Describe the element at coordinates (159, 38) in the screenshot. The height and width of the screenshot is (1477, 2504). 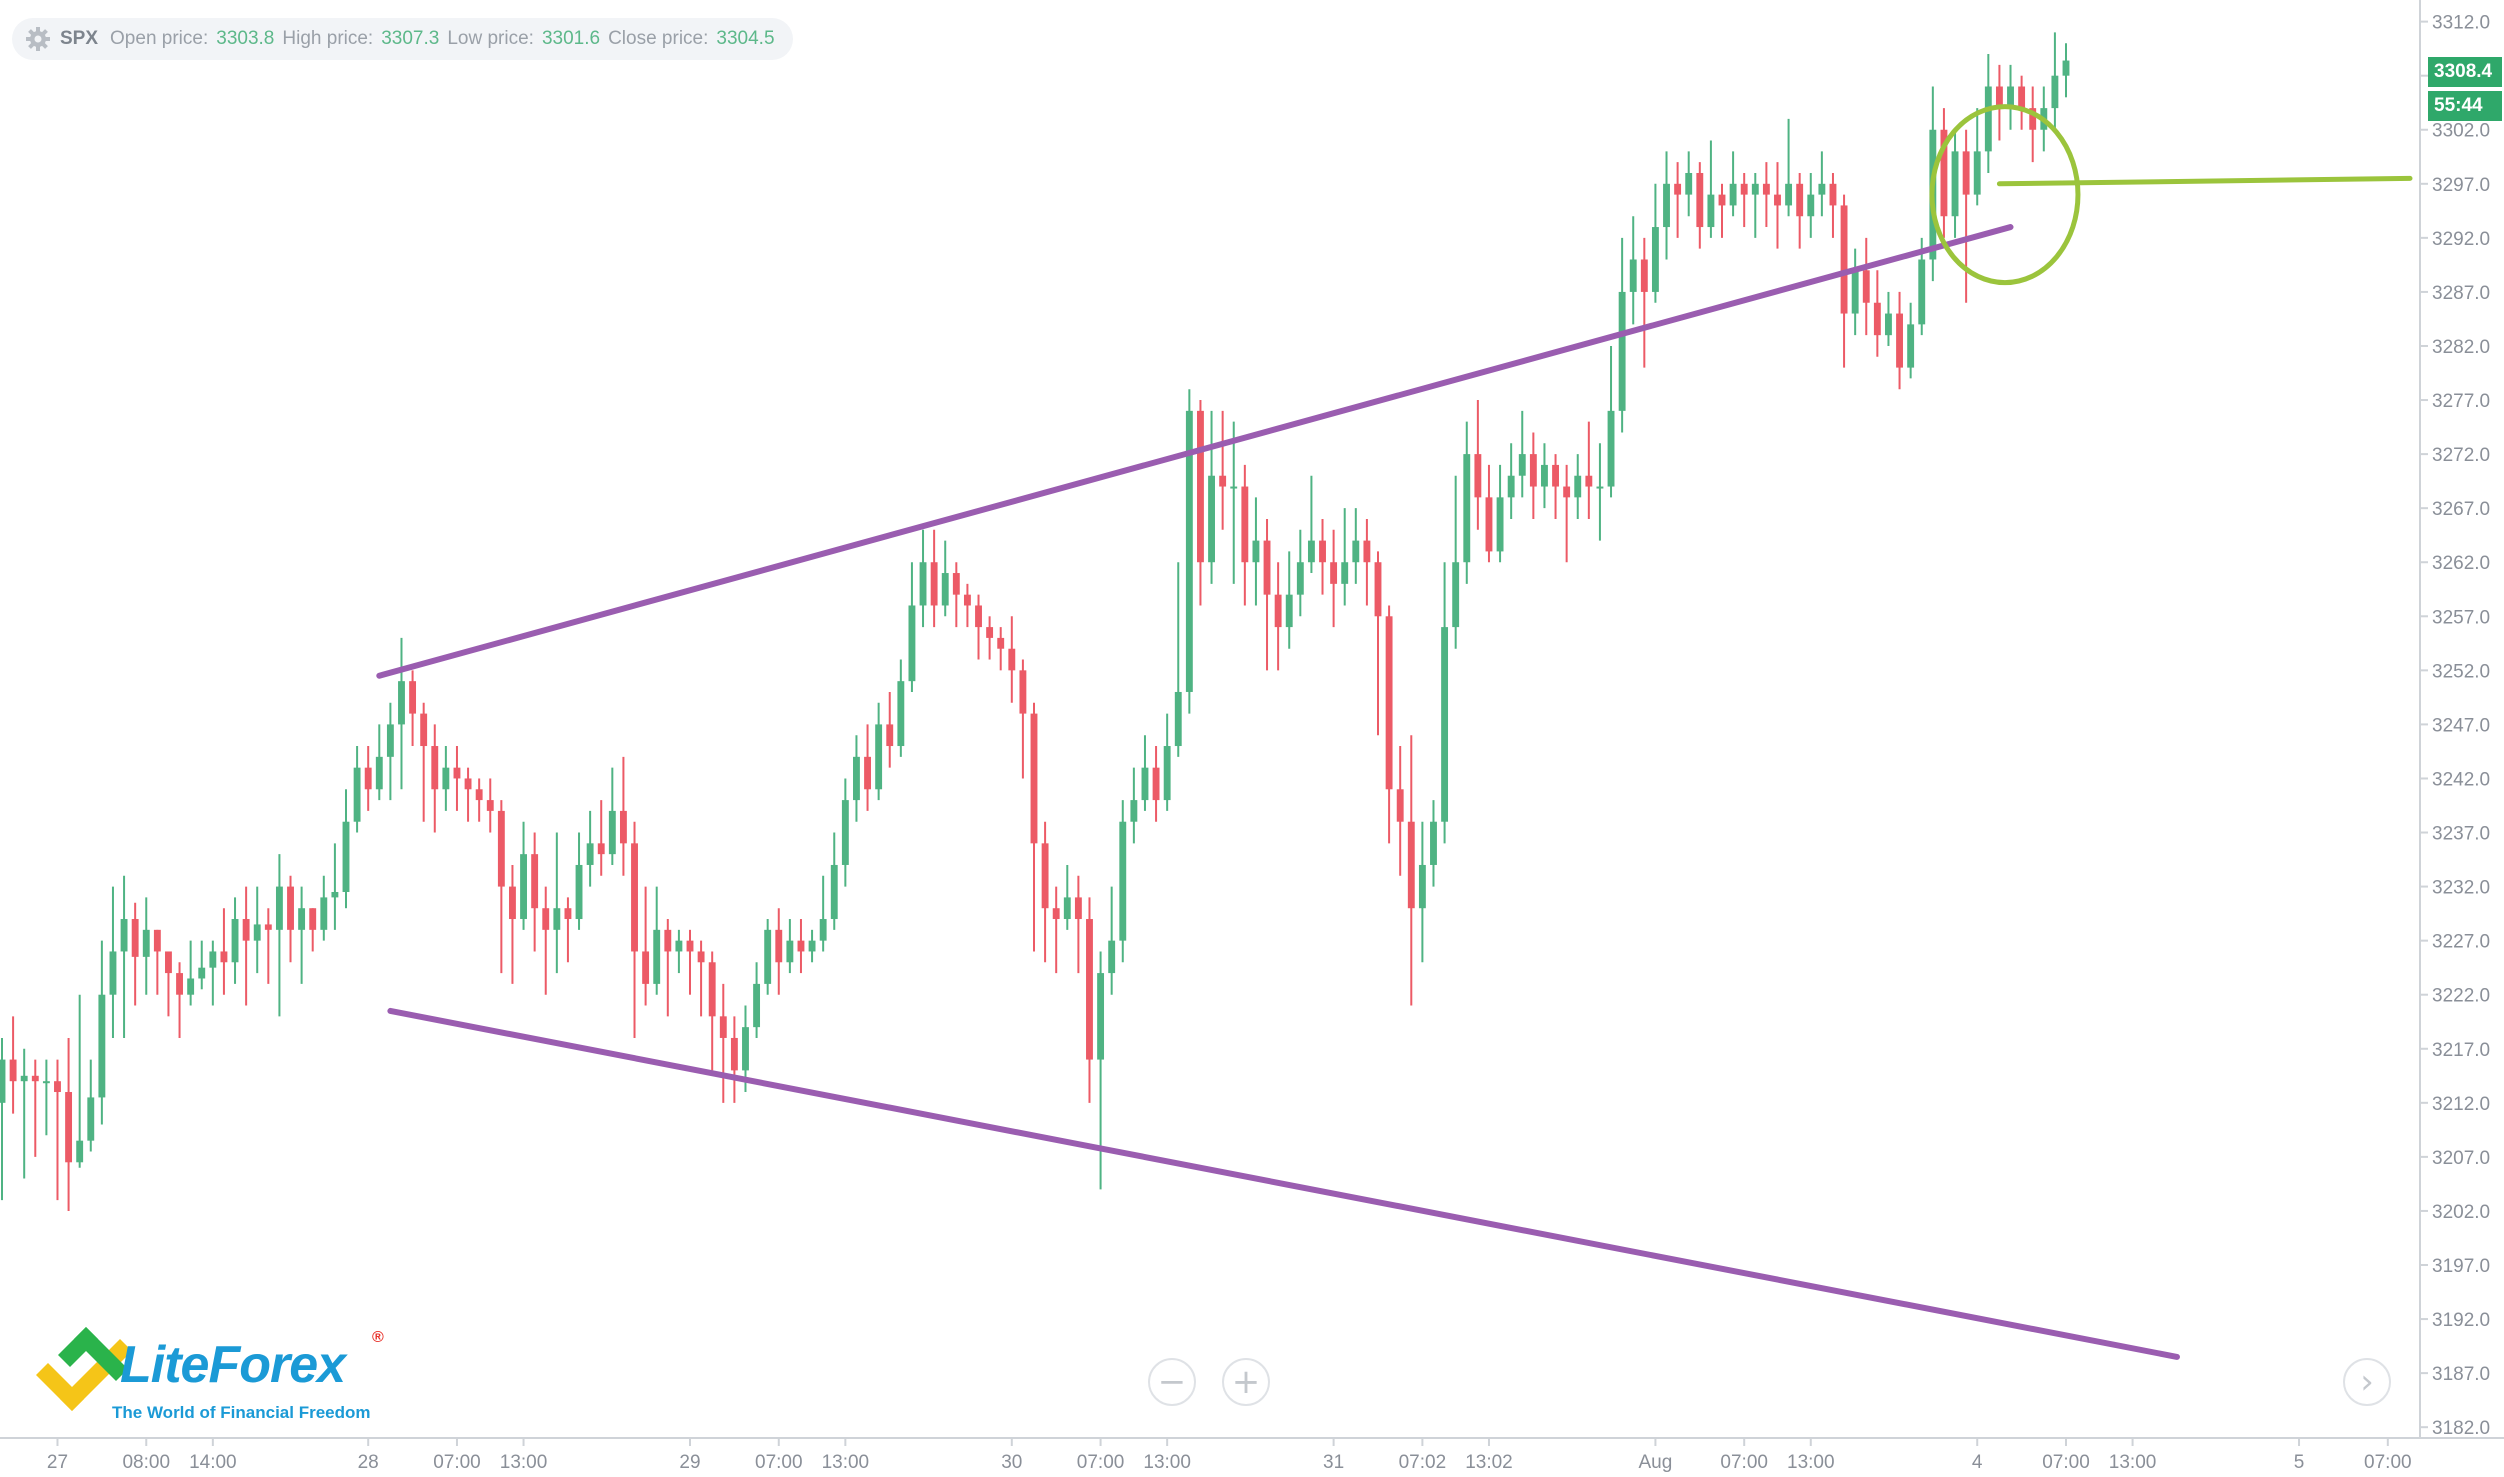
I see `open-label: Open price:` at that location.